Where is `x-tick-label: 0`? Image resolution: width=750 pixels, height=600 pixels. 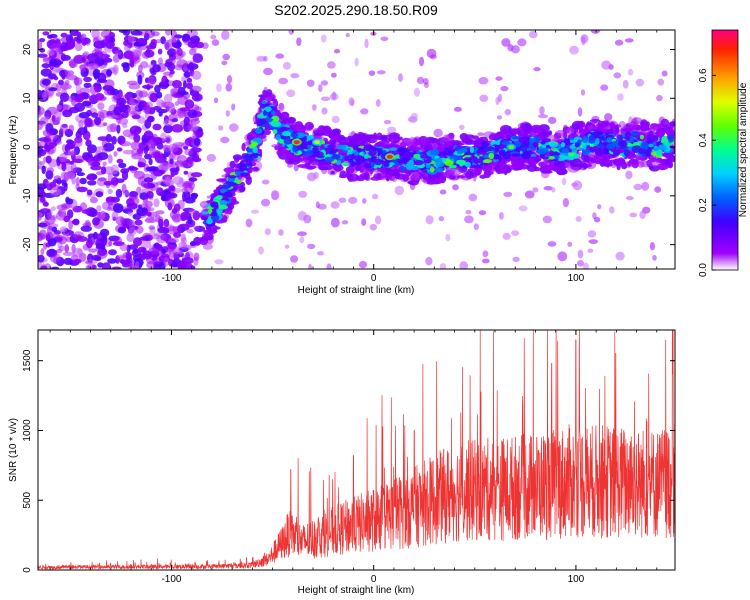 x-tick-label: 0 is located at coordinates (374, 579).